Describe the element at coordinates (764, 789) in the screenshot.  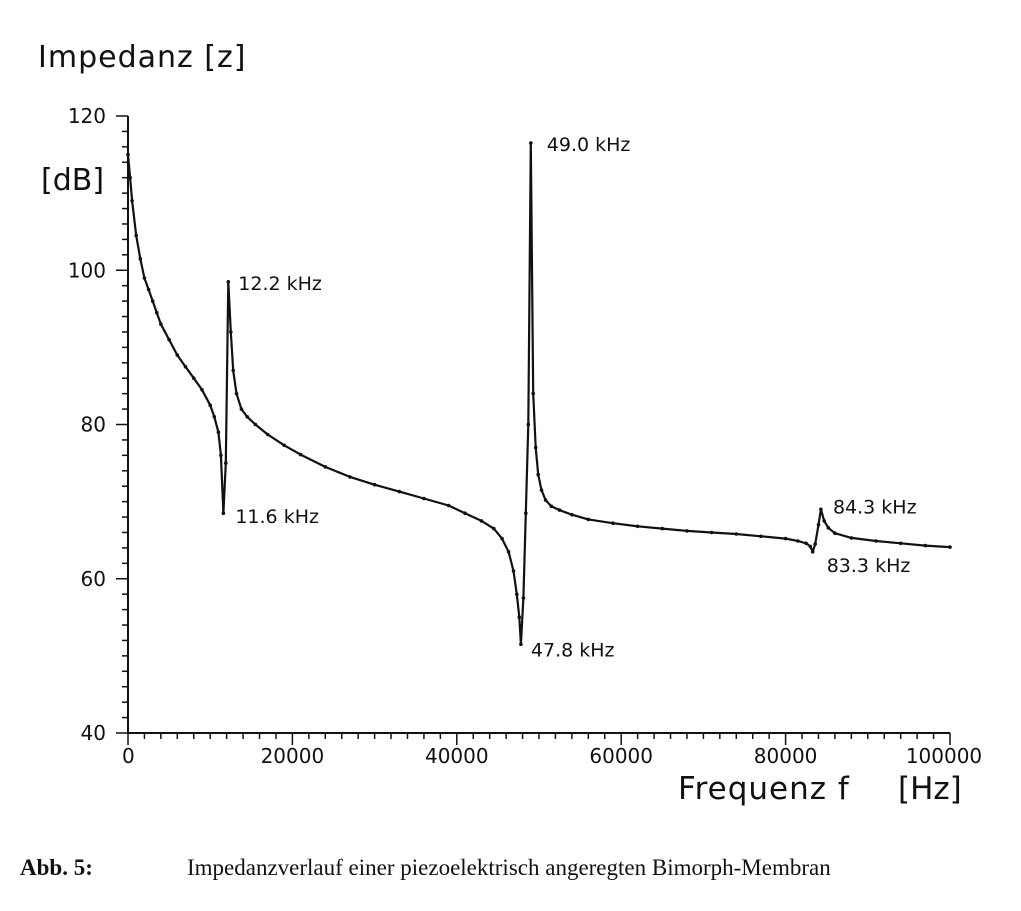
I see `x-axis-title: Frequenz f` at that location.